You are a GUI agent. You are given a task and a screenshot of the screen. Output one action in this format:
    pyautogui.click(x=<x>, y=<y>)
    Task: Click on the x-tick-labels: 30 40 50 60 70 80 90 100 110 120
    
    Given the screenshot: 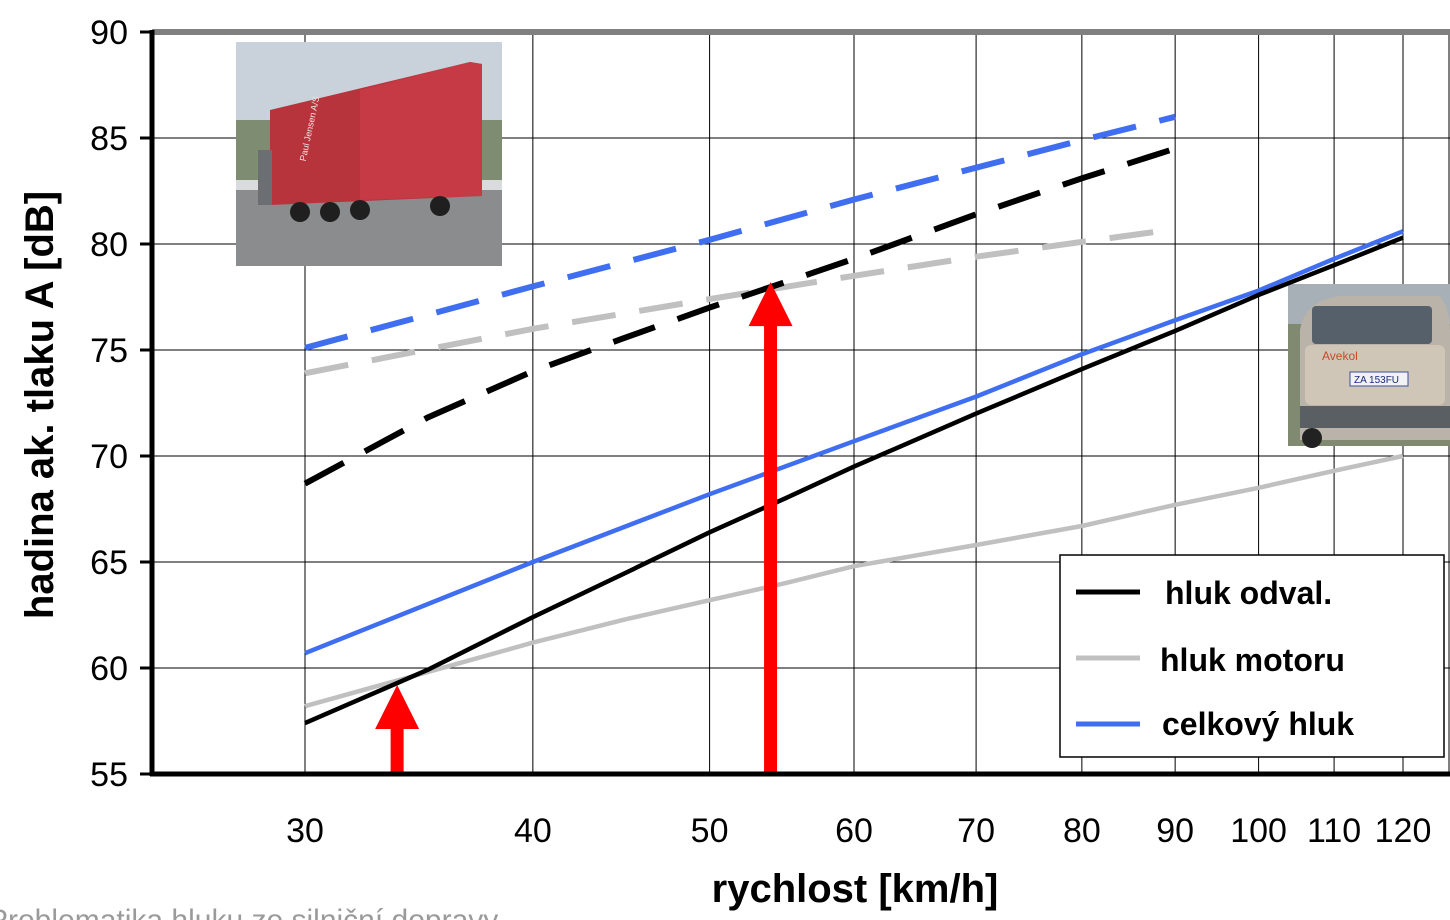 What is the action you would take?
    pyautogui.click(x=858, y=831)
    